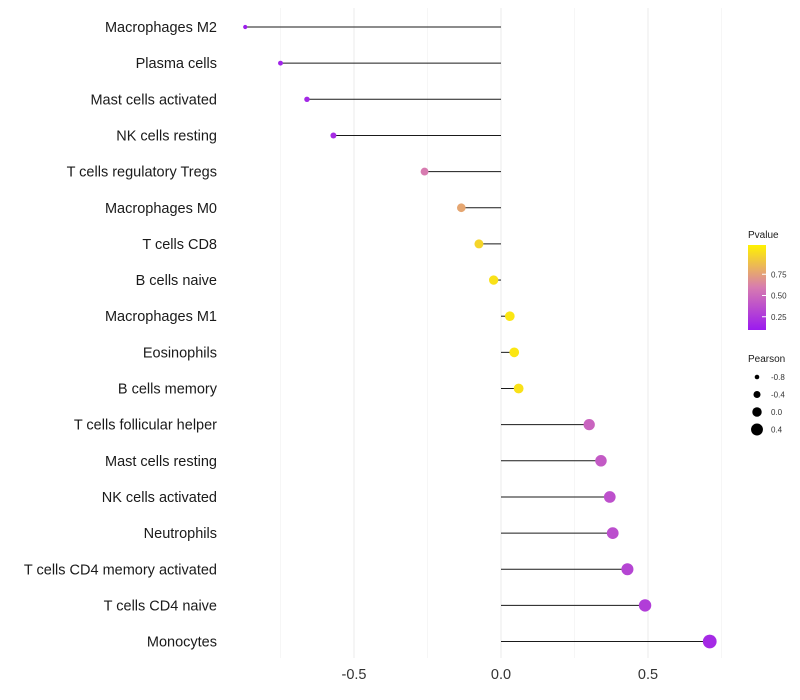 The image size is (800, 700). I want to click on category-label: T cells CD4 memory activated, so click(120, 570).